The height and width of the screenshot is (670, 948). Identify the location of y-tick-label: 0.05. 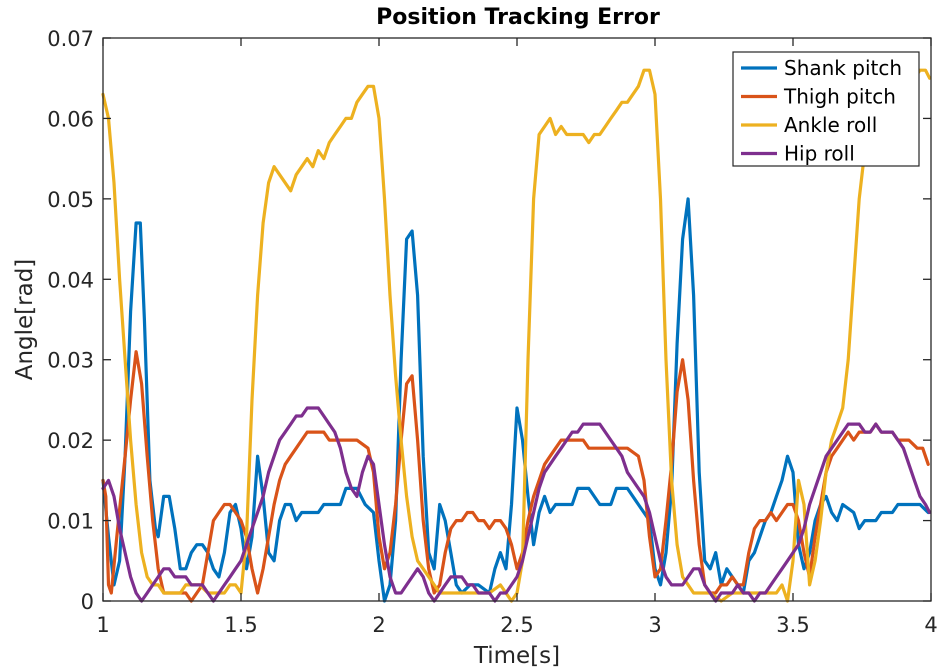
(70, 200).